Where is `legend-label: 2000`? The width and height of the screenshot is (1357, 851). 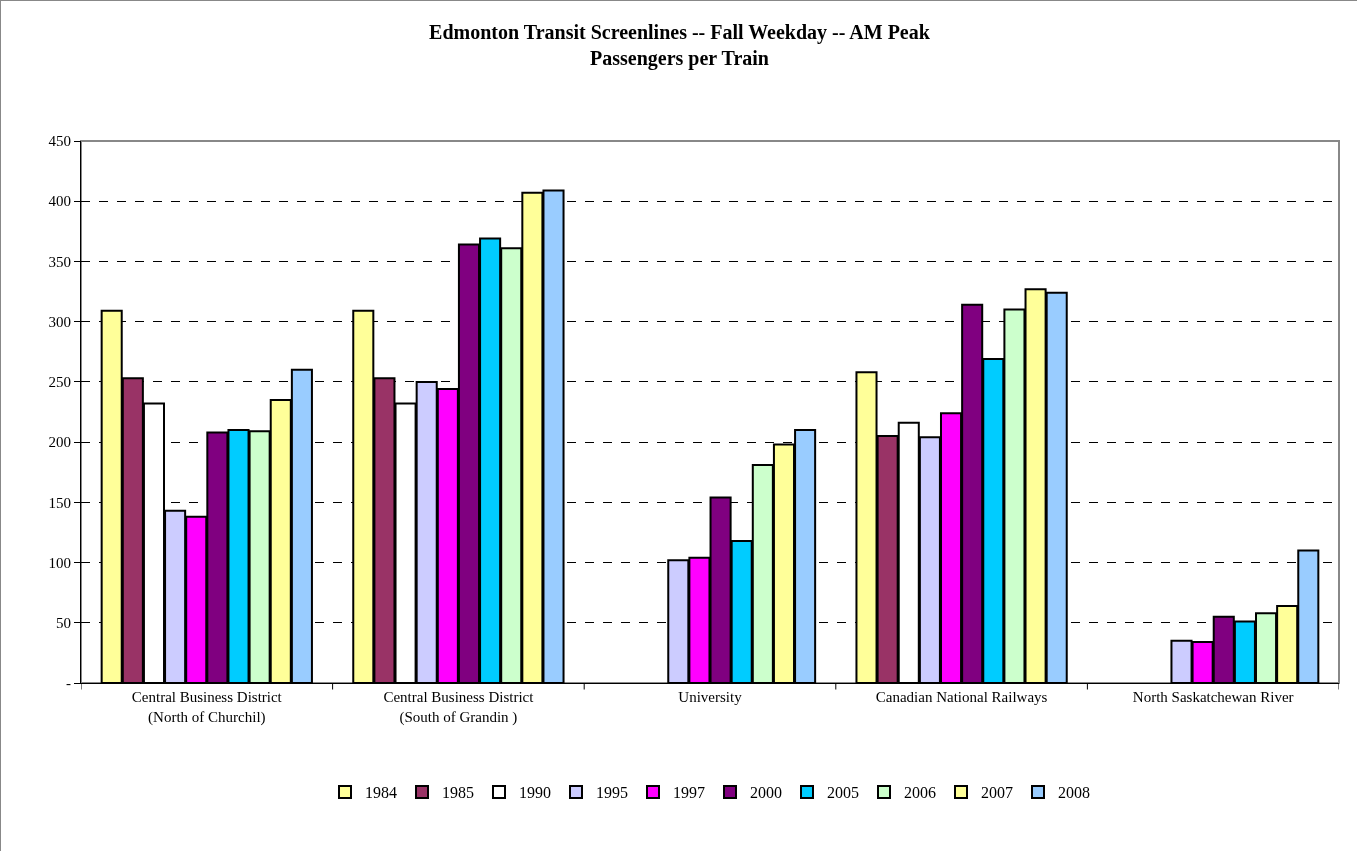
legend-label: 2000 is located at coordinates (766, 793).